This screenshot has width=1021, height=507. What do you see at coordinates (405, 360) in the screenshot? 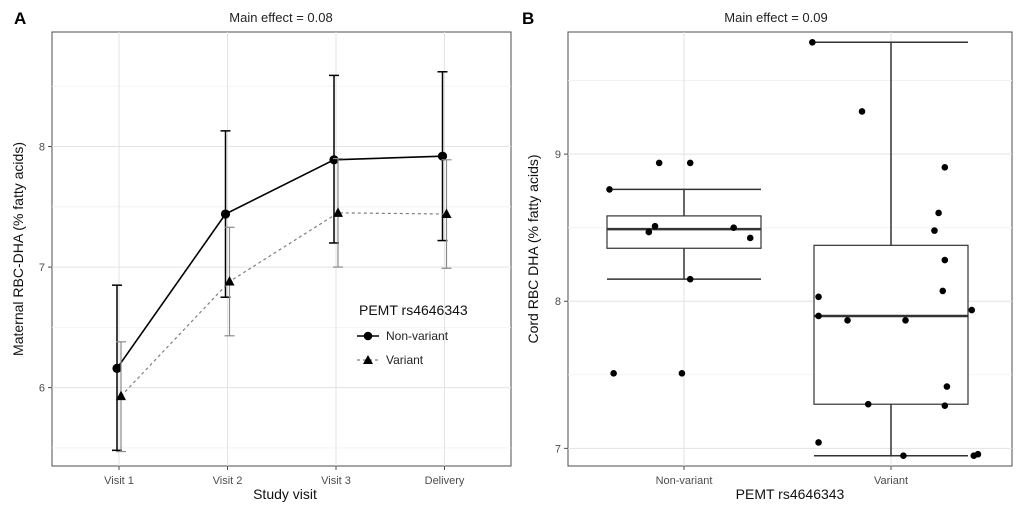
I see `legend-label-variant: Variant` at bounding box center [405, 360].